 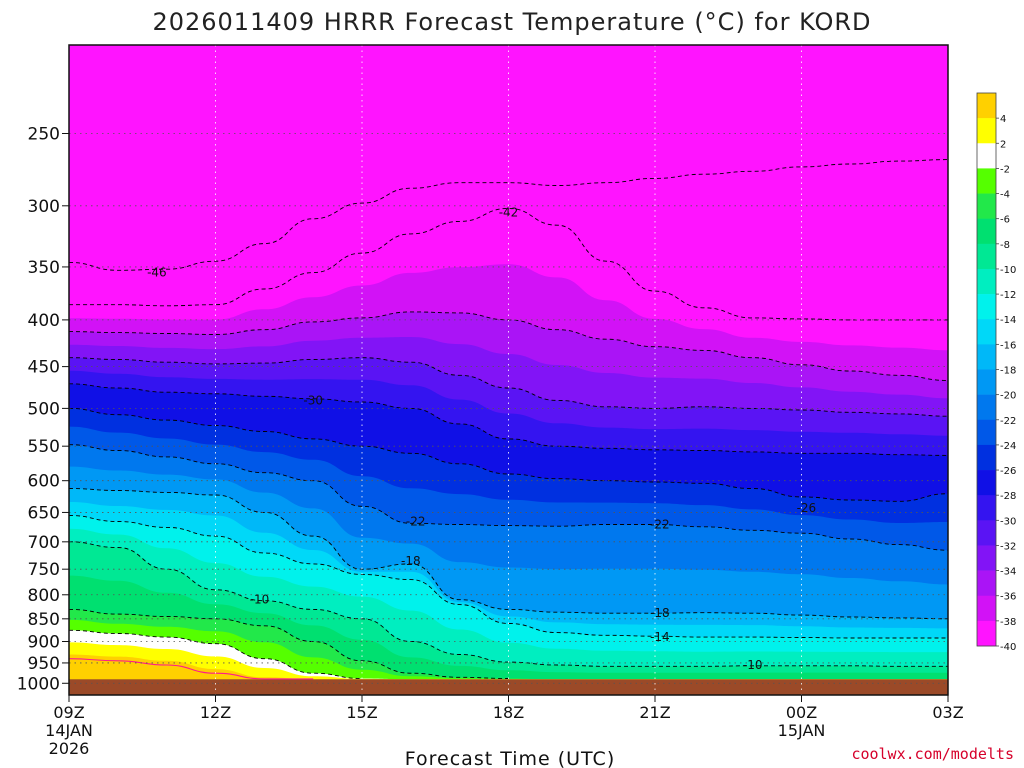 I want to click on y-tick-label: 500, so click(x=44, y=409).